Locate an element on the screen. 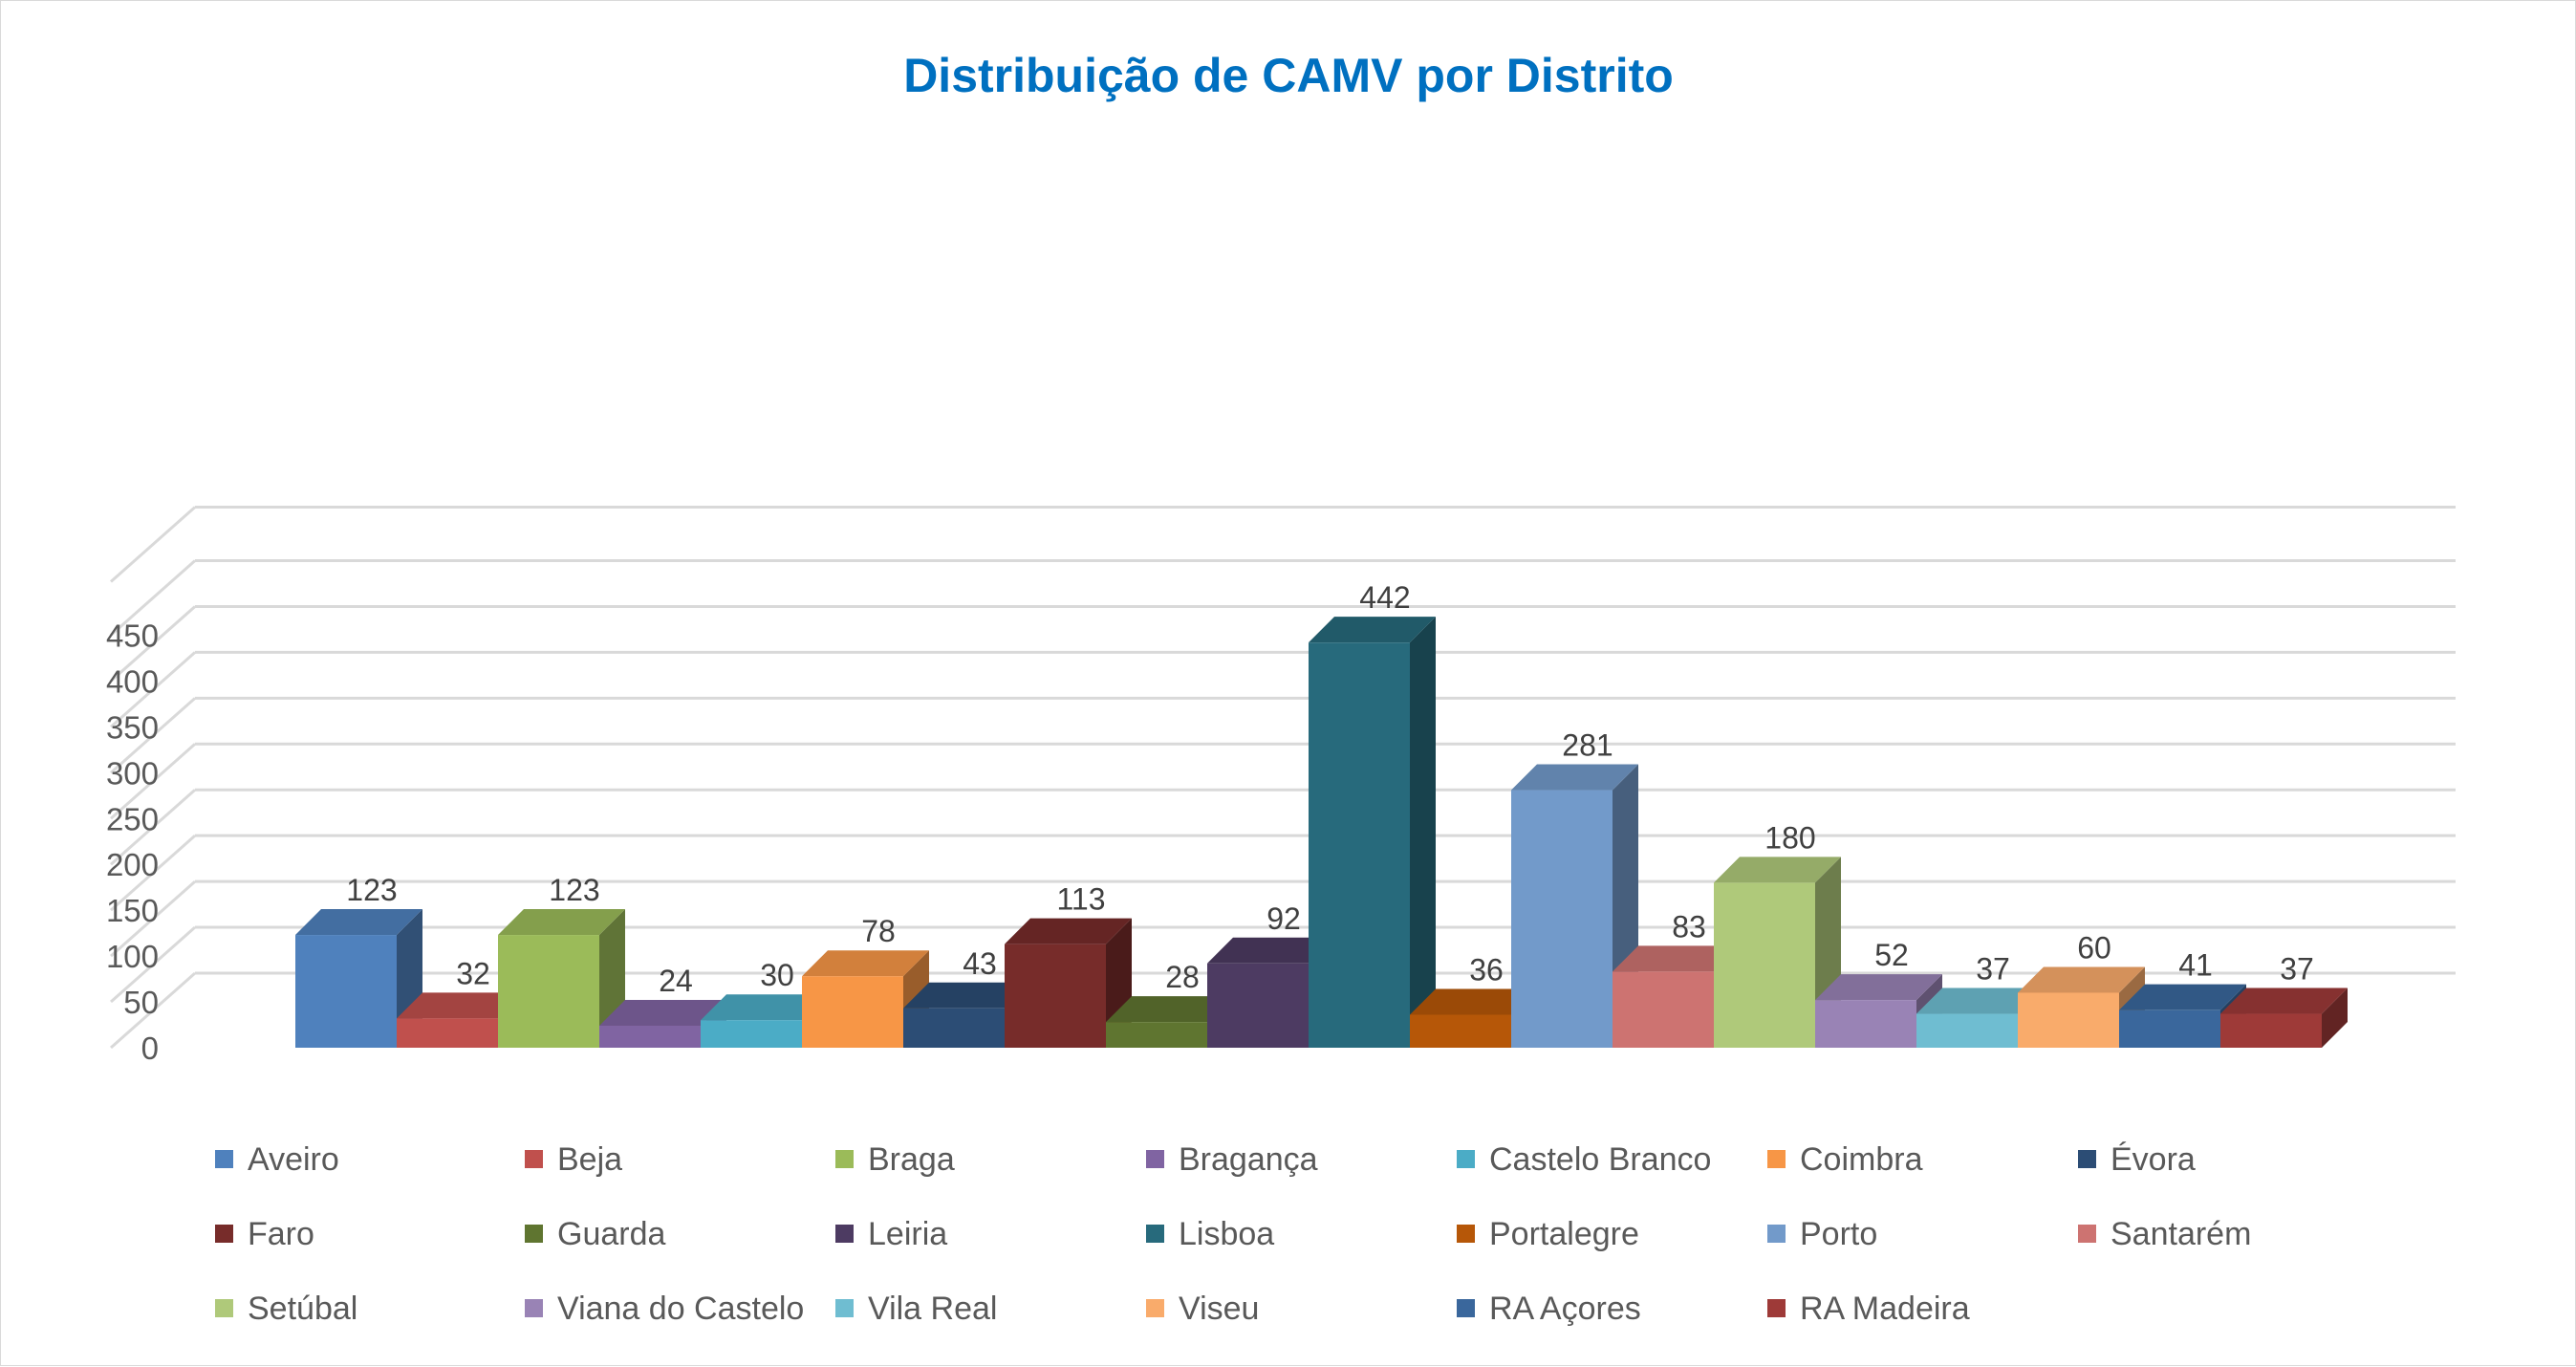  y-tick-label: 0 is located at coordinates (150, 1048).